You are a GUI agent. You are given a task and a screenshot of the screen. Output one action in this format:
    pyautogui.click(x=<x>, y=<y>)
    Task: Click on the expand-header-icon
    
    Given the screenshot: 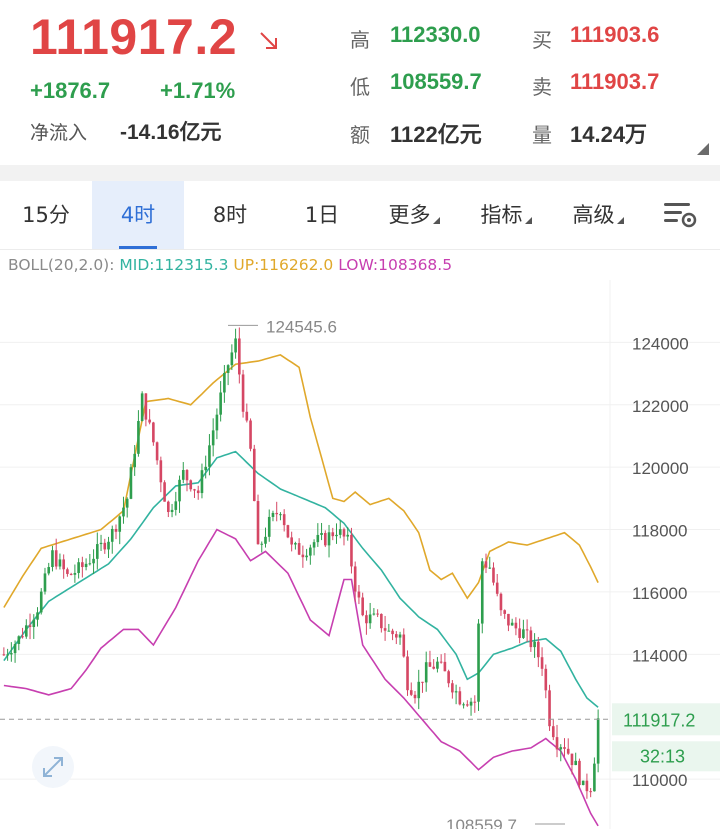 What is the action you would take?
    pyautogui.click(x=703, y=149)
    